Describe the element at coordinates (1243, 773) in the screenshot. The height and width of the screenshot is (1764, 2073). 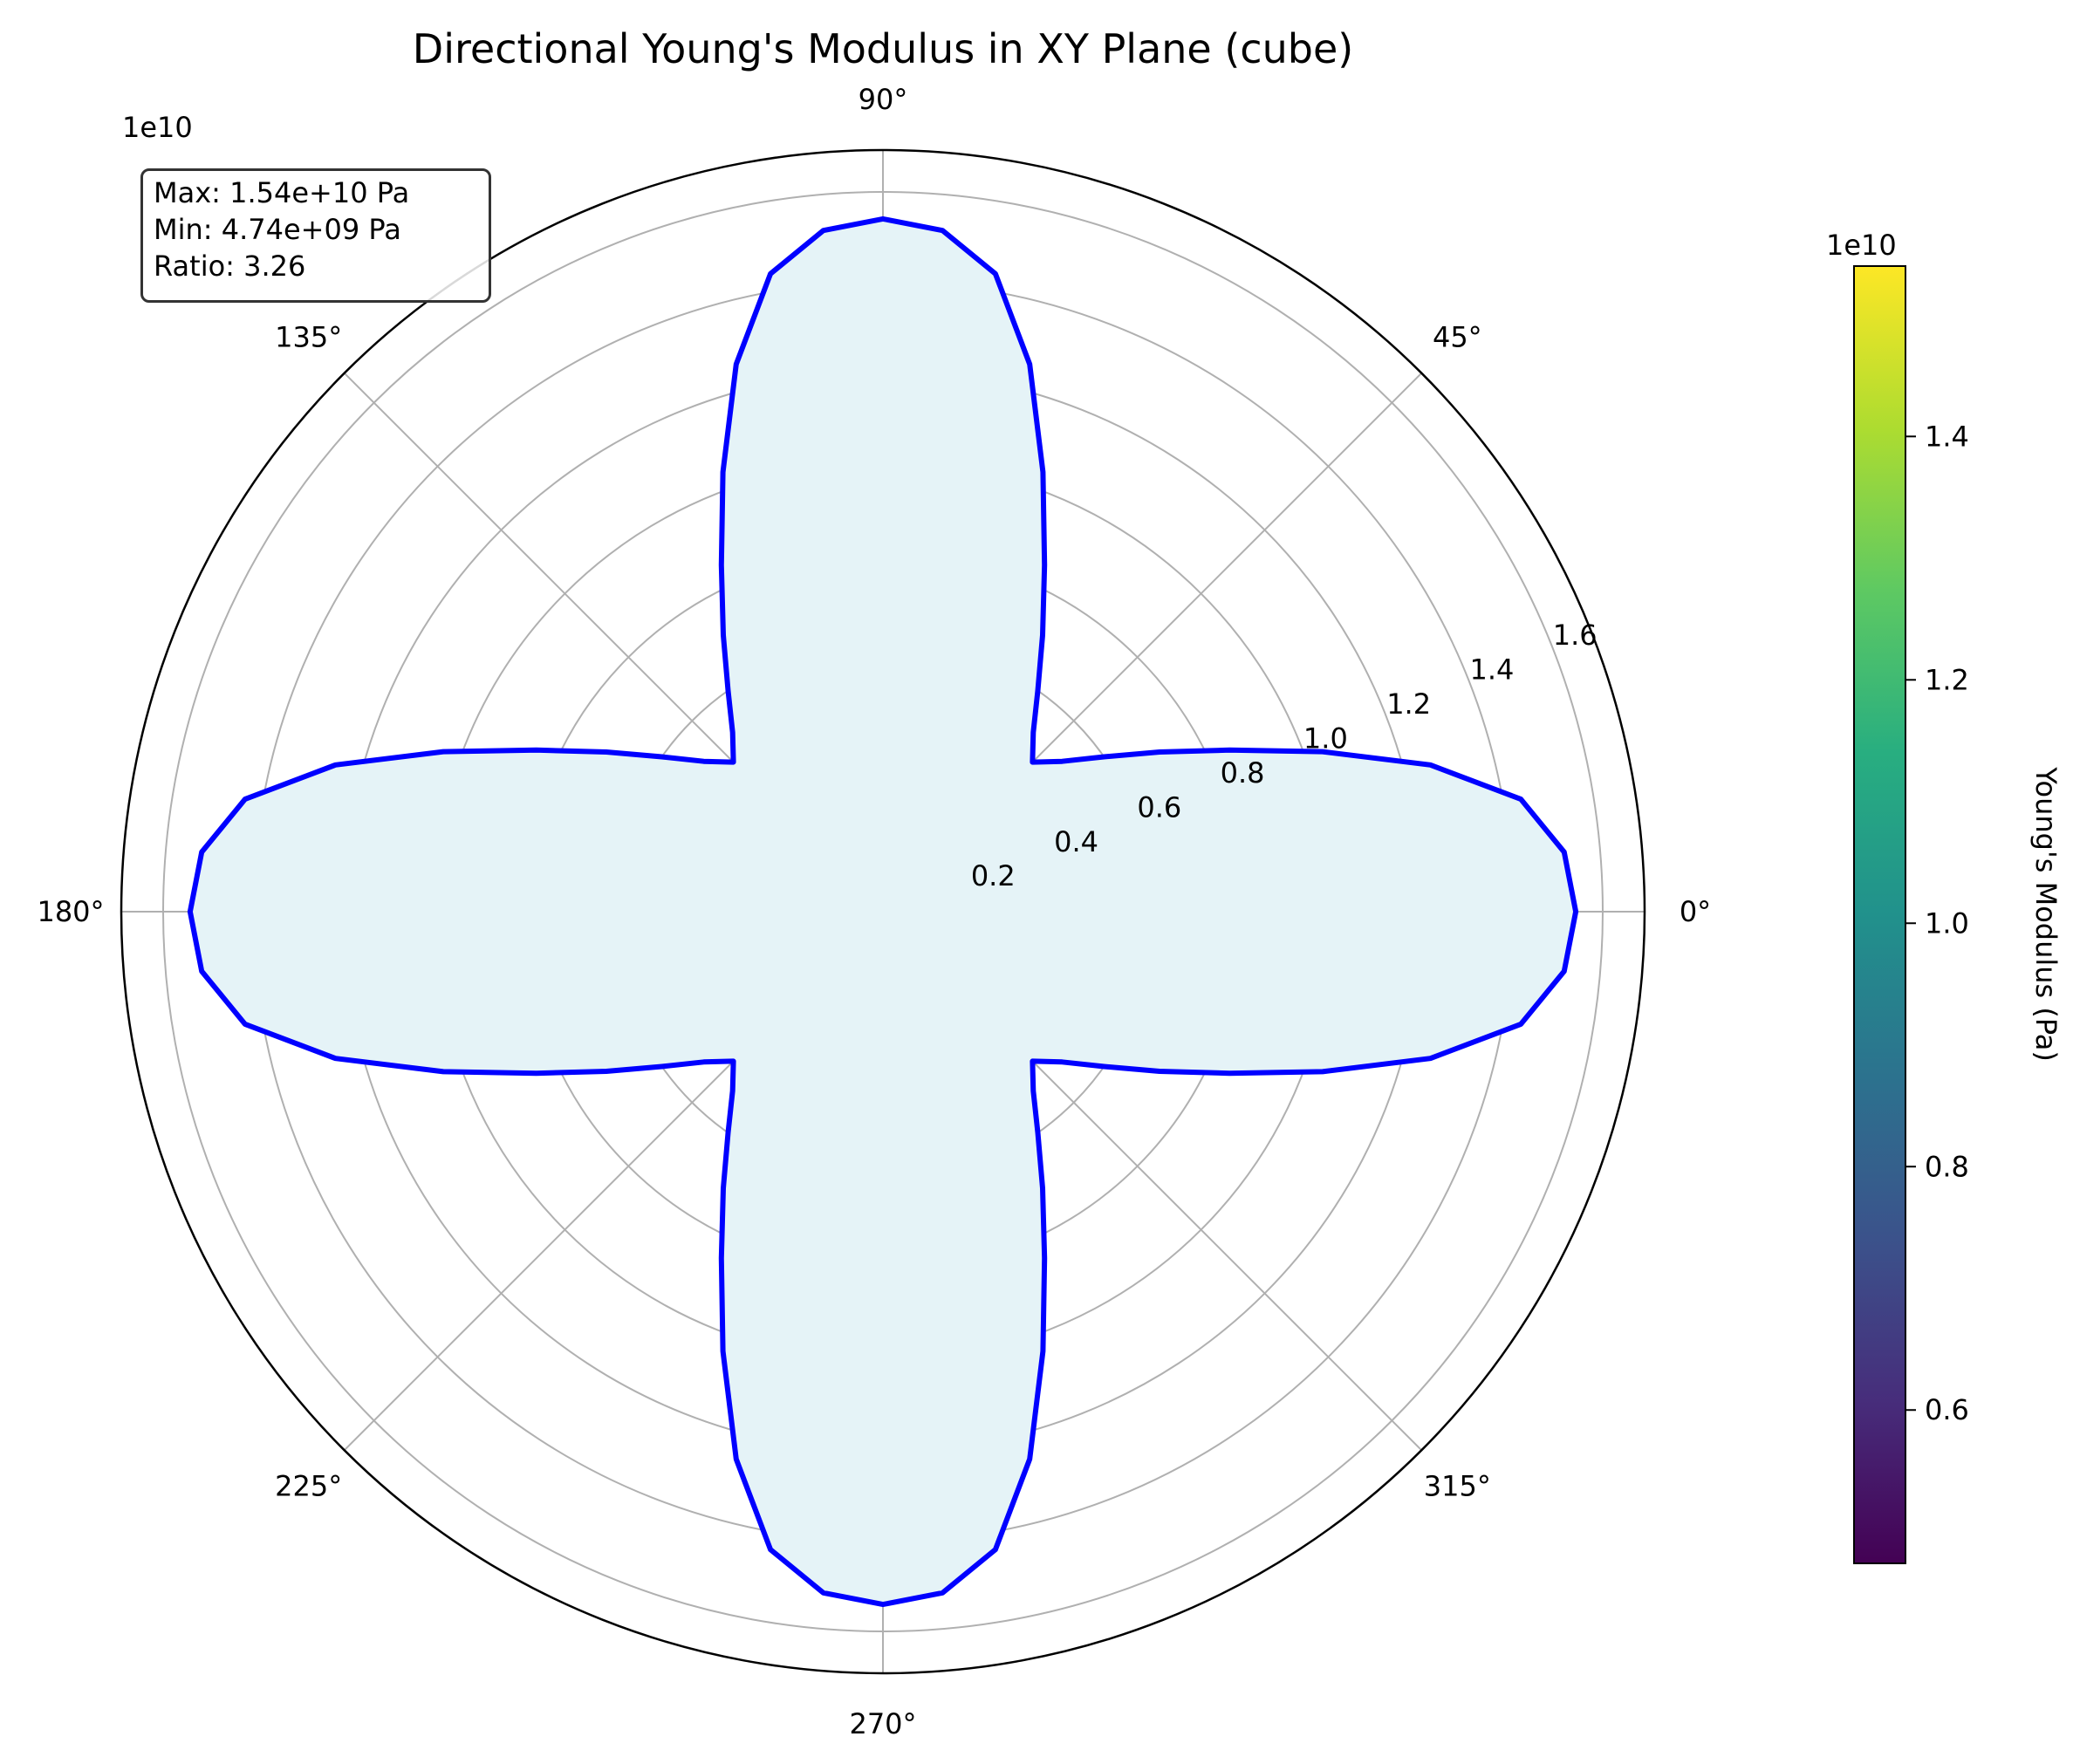
I see `radial-tick-label-3: 0.8` at that location.